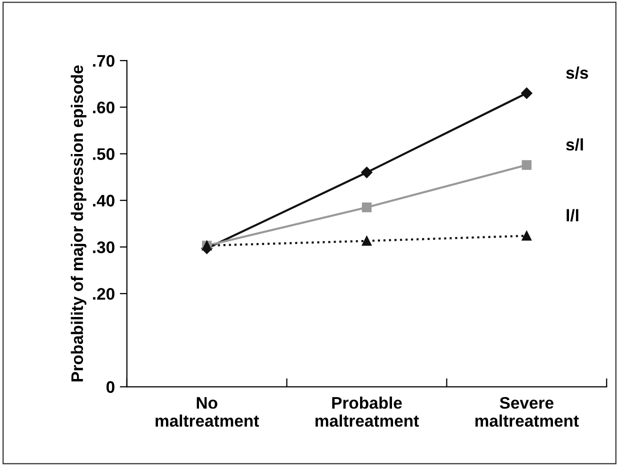 This screenshot has height=466, width=619. I want to click on y-tick-label: .40, so click(103, 200).